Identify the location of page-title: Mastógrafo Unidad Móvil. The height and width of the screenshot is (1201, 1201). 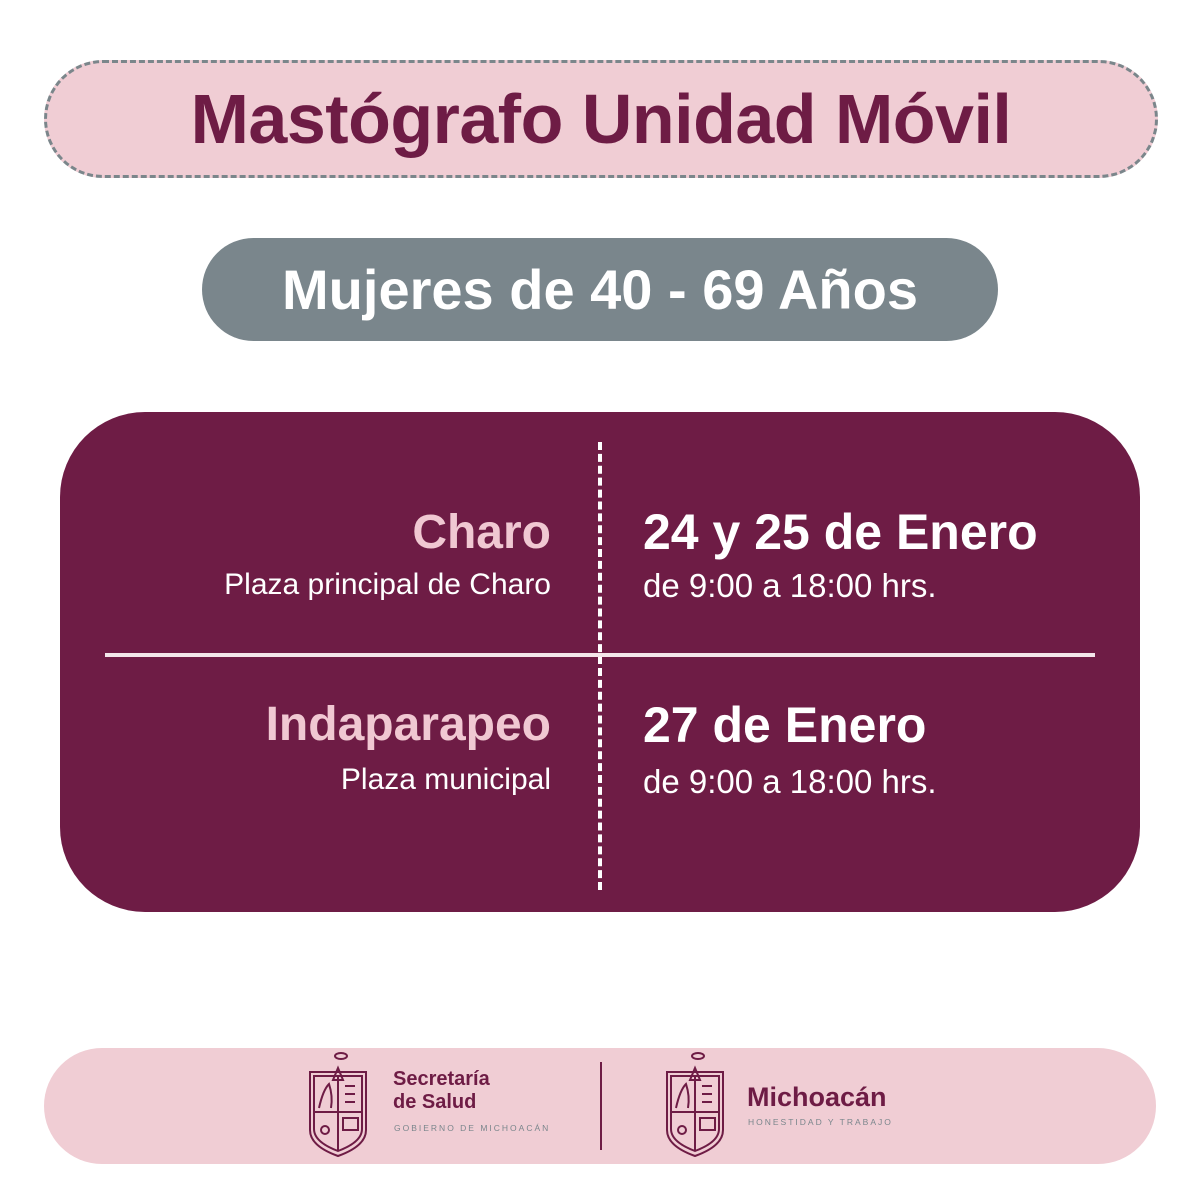
(601, 119).